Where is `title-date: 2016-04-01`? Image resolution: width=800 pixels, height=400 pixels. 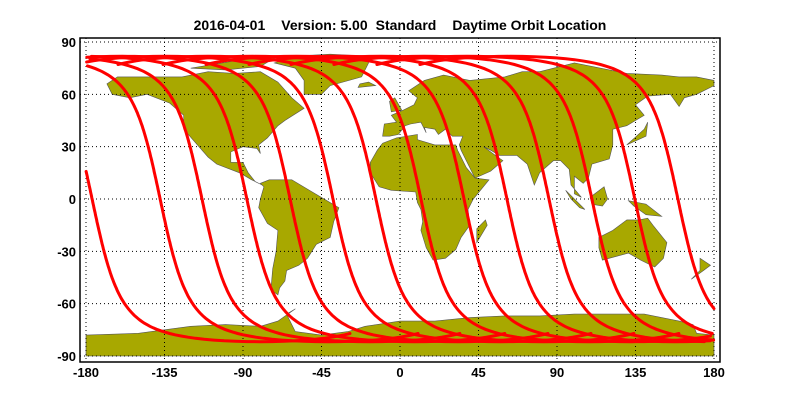 title-date: 2016-04-01 is located at coordinates (230, 25).